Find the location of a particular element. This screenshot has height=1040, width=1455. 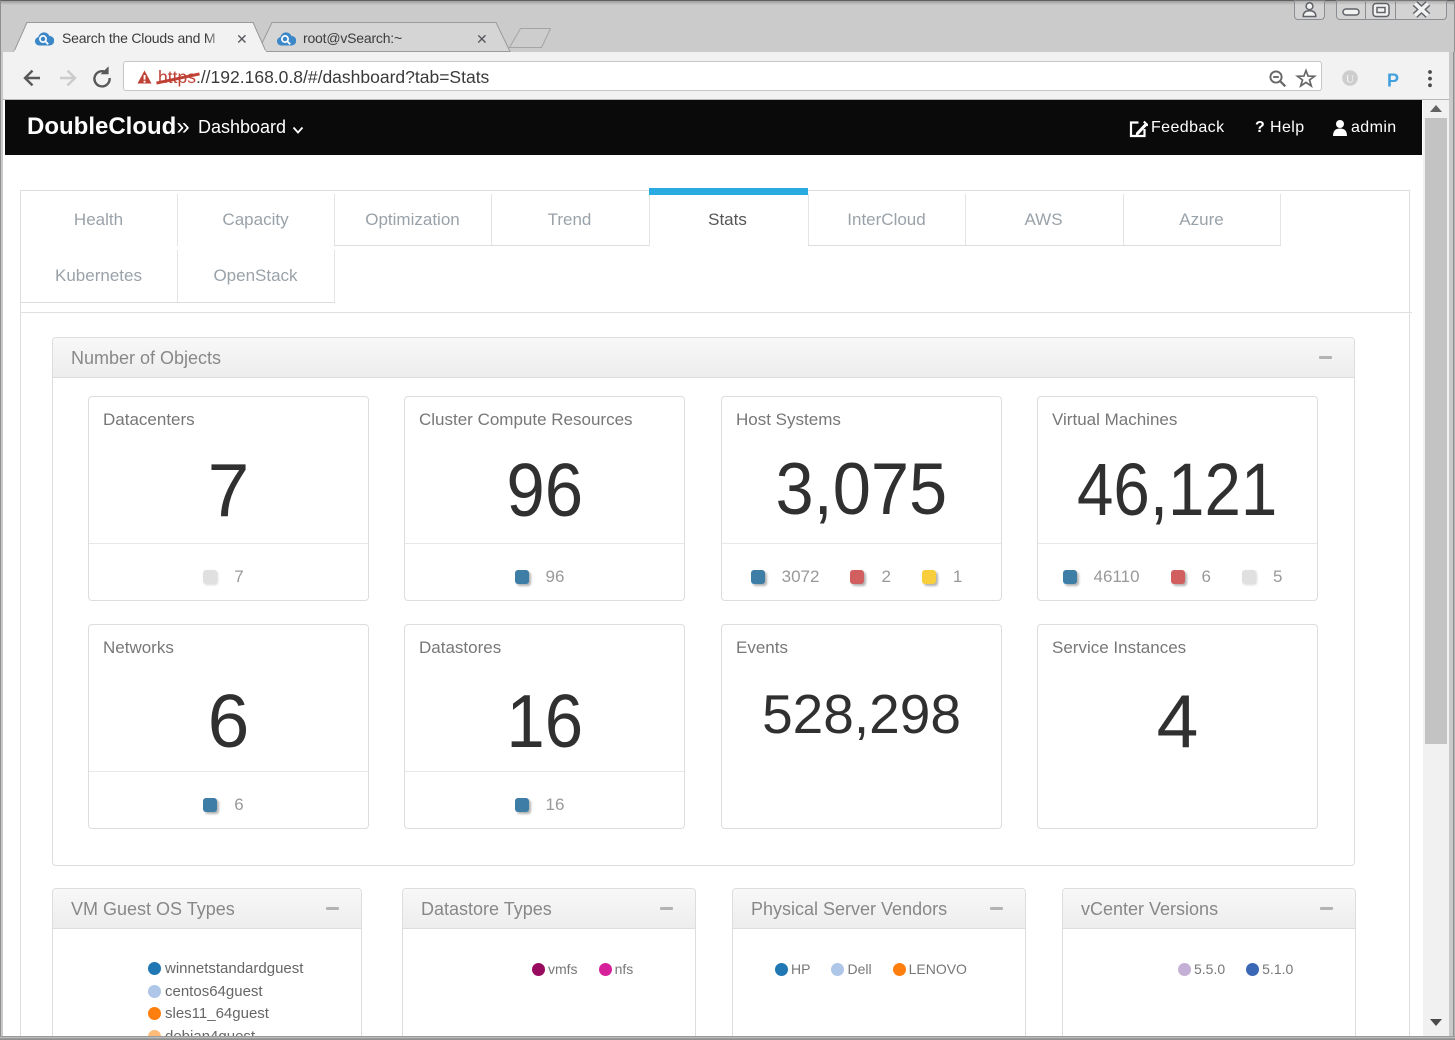

svg-text: U is located at coordinates (1350, 80).